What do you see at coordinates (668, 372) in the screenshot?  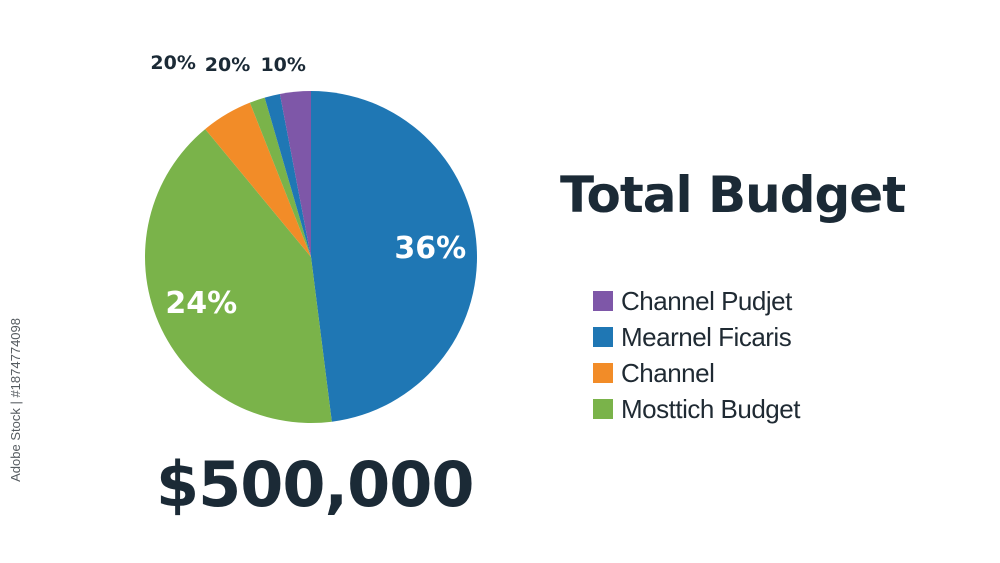 I see `legend-label: Channel` at bounding box center [668, 372].